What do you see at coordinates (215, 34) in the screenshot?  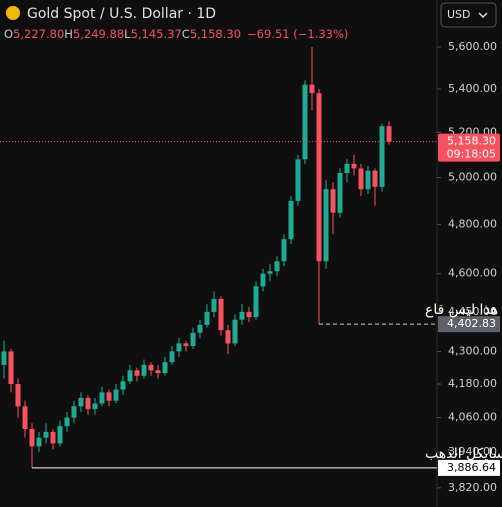 I see `ohlc-value: 5,158.30` at bounding box center [215, 34].